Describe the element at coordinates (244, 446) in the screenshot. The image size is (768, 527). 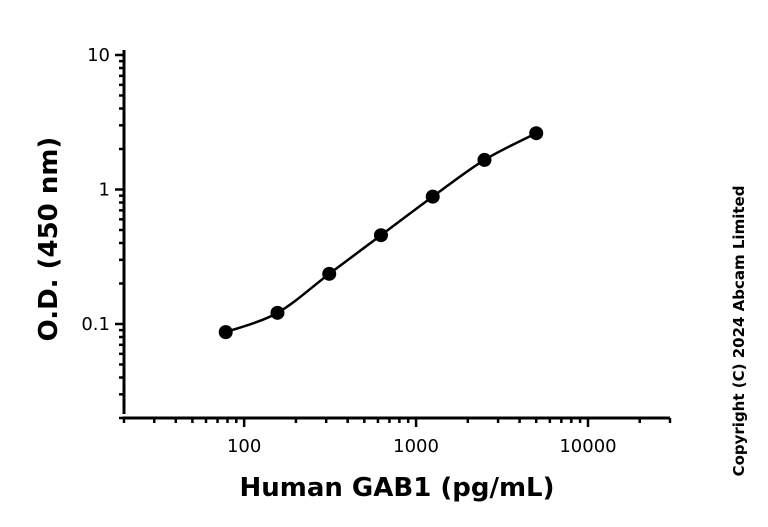
I see `x-tick-label: 100` at that location.